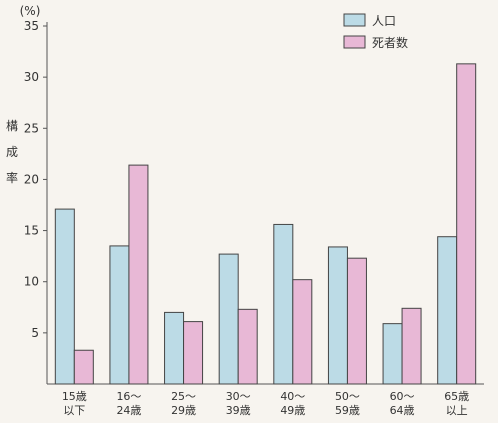  Describe the element at coordinates (238, 410) in the screenshot. I see `x-tick-label: 39歳` at that location.